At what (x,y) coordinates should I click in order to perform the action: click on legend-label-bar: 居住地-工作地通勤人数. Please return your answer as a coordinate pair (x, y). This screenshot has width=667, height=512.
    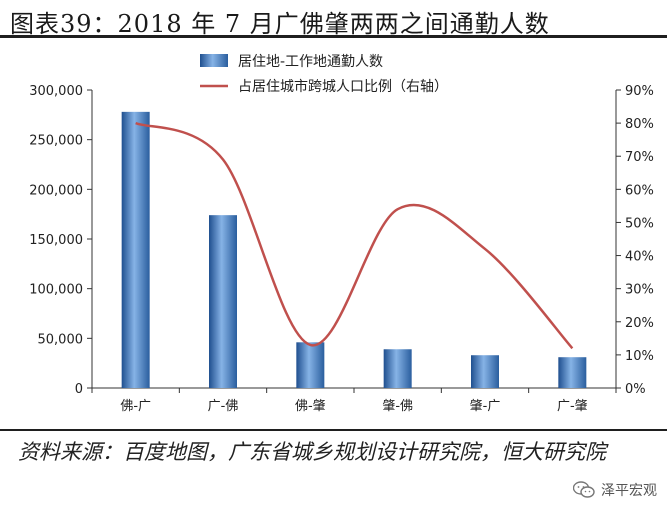
    Looking at the image, I should click on (310, 62).